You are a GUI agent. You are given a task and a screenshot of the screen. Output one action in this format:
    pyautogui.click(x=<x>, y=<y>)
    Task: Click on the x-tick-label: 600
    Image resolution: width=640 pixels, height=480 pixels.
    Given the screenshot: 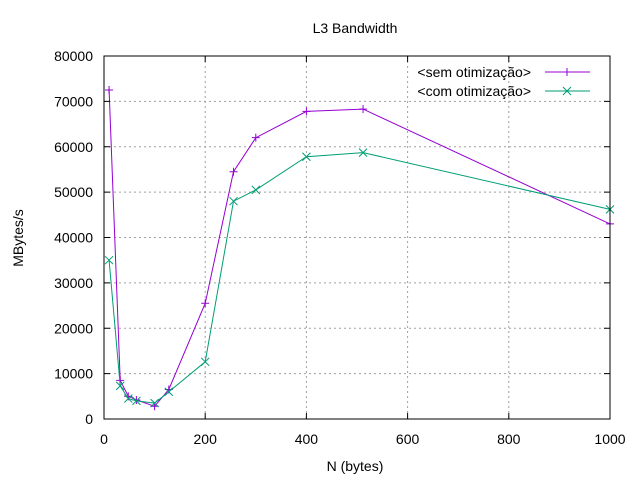 What is the action you would take?
    pyautogui.click(x=408, y=439)
    